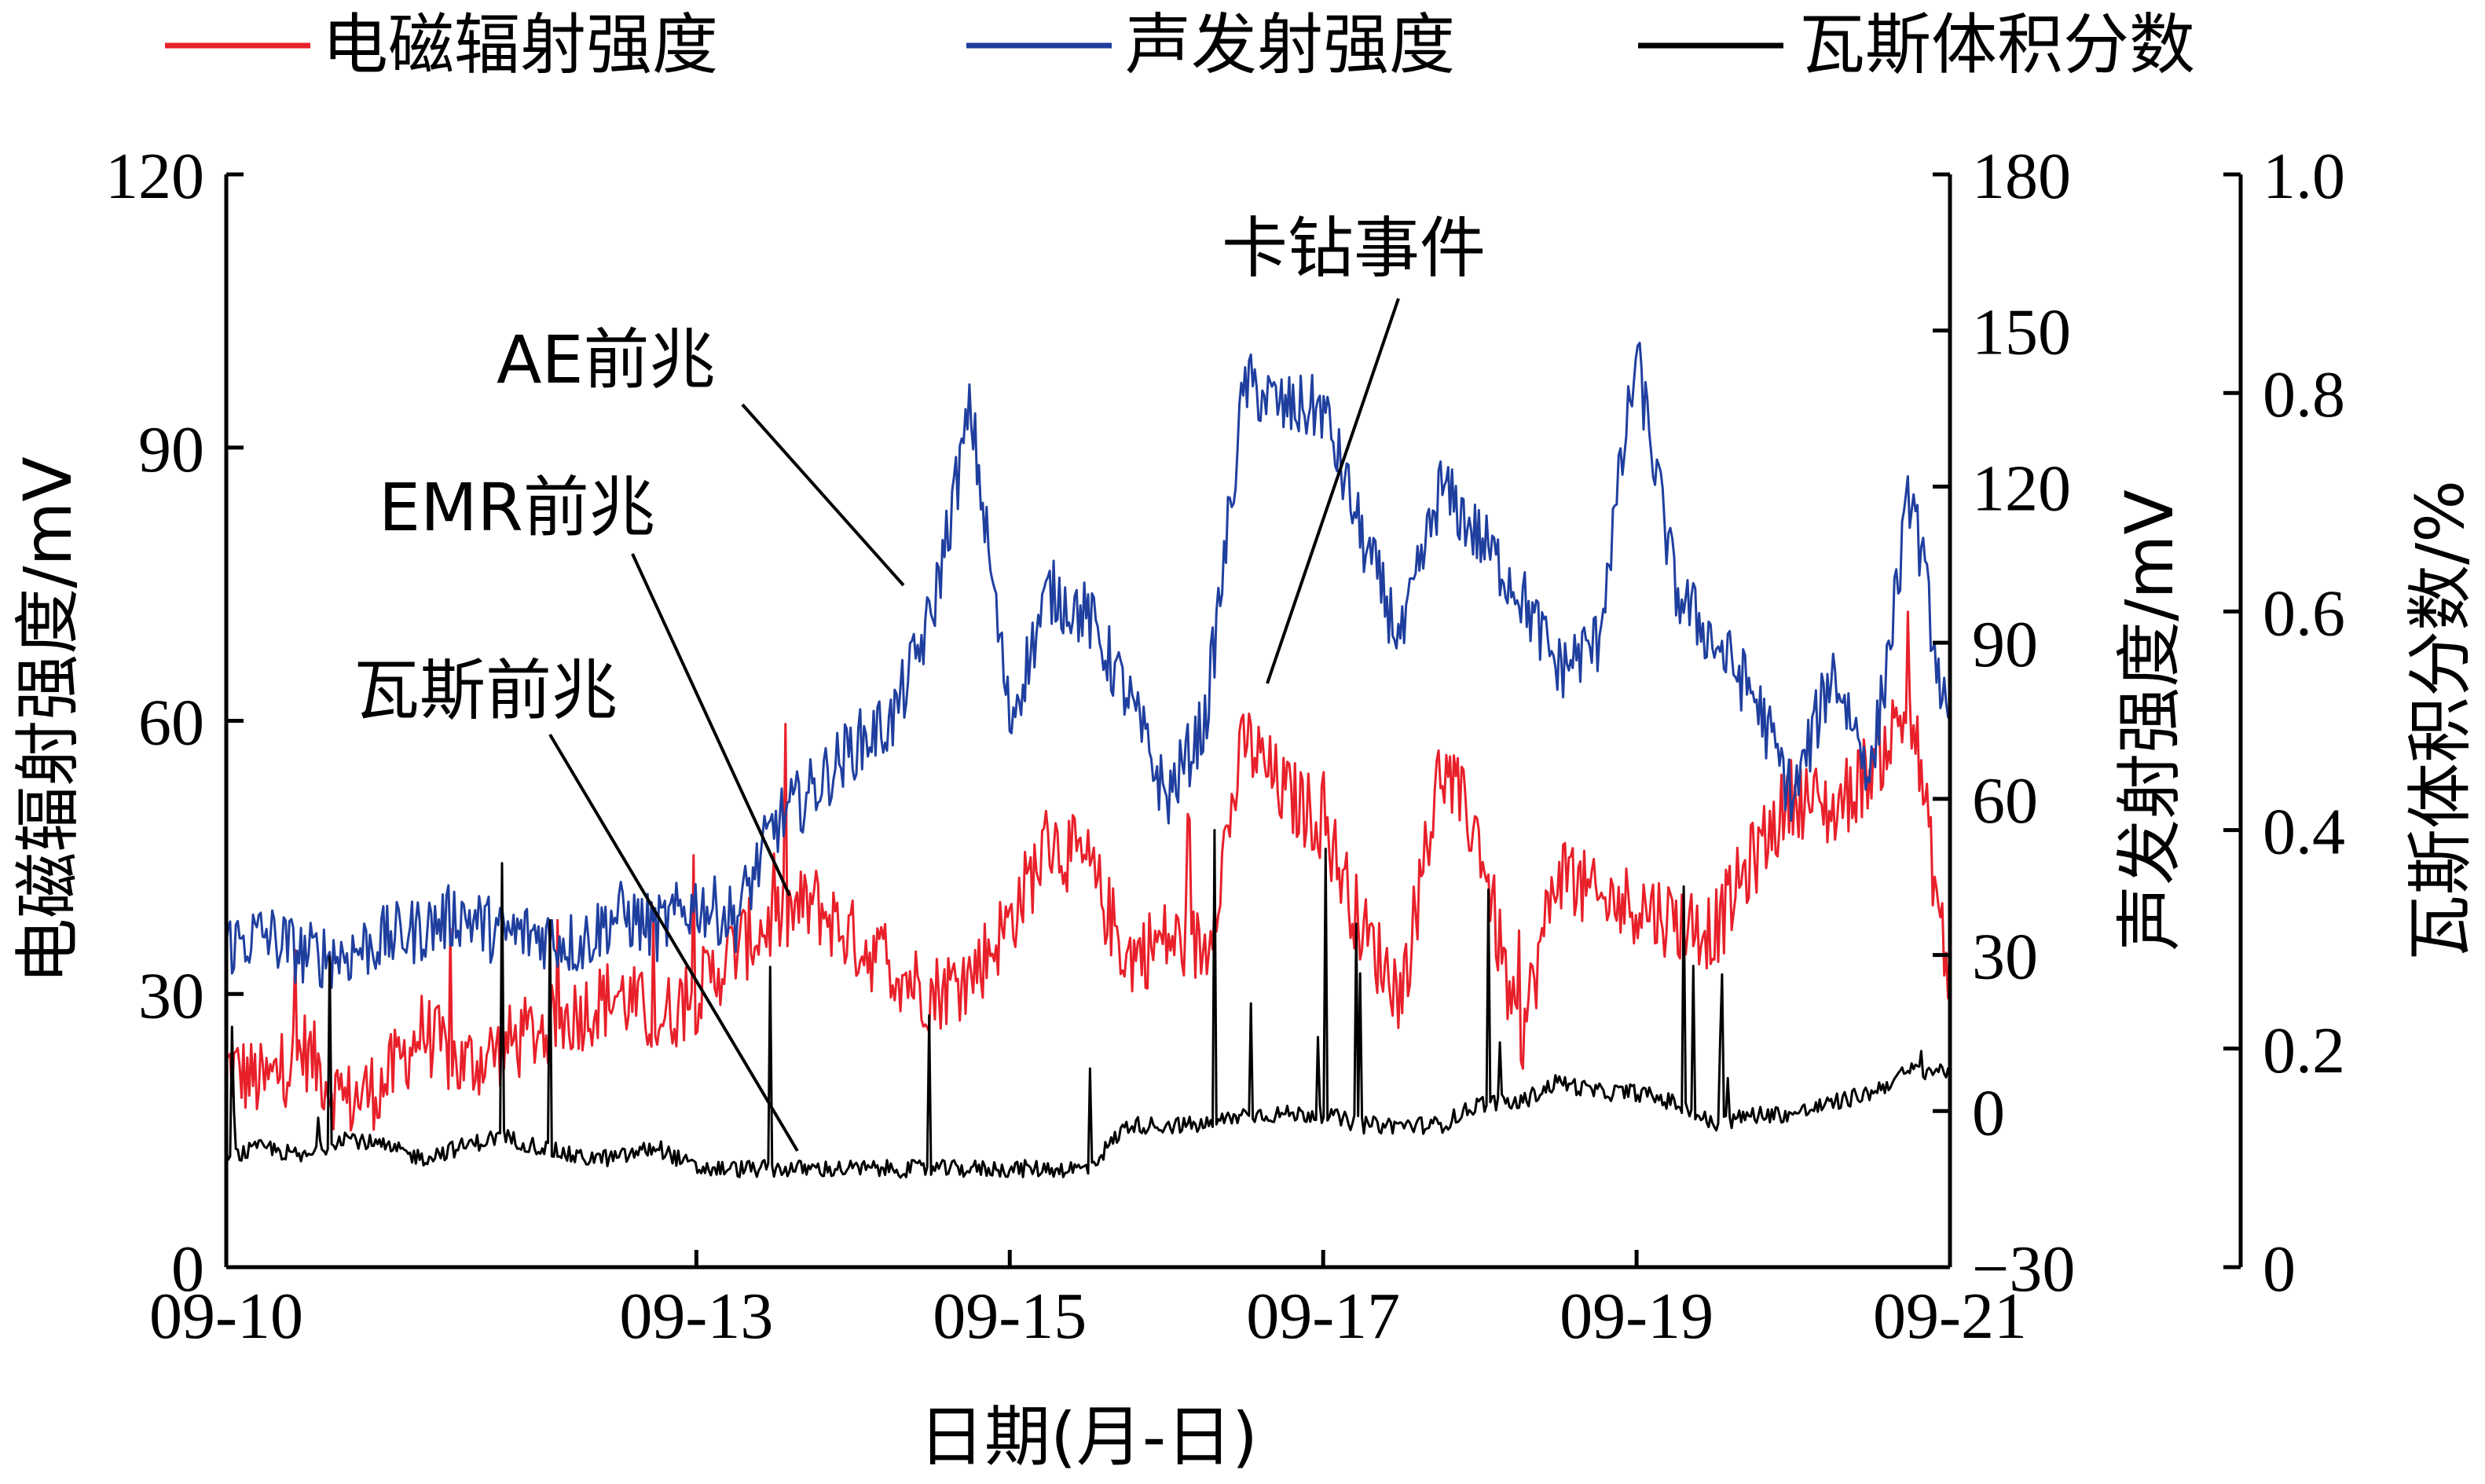 The image size is (2485, 1484). What do you see at coordinates (696, 1316) in the screenshot?
I see `x-tick-label: 09-13` at bounding box center [696, 1316].